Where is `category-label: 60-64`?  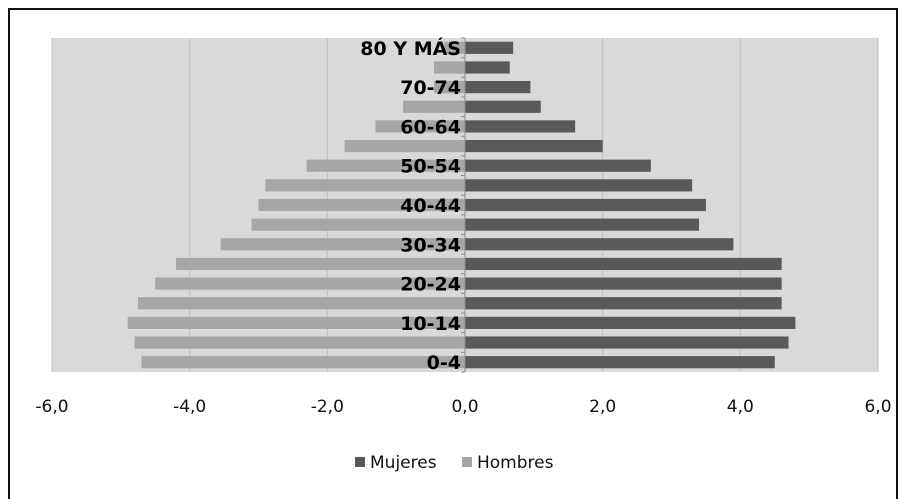 category-label: 60-64 is located at coordinates (430, 127).